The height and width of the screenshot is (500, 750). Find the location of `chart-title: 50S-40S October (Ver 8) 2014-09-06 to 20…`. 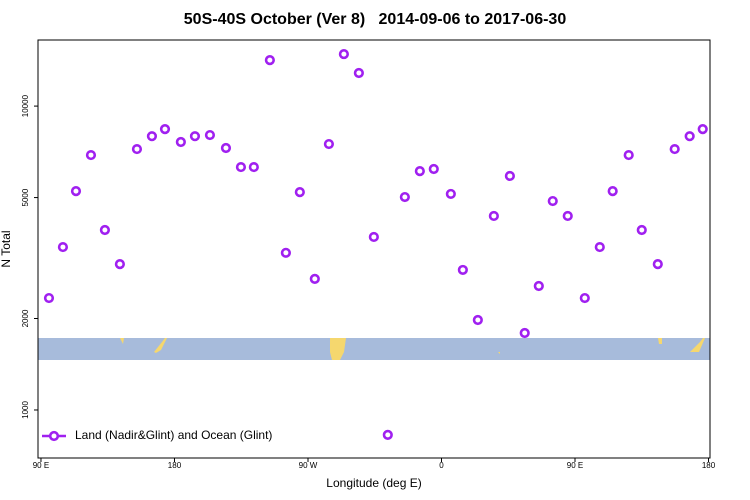

chart-title: 50S-40S October (Ver 8) 2014-09-06 to 20… is located at coordinates (375, 19).